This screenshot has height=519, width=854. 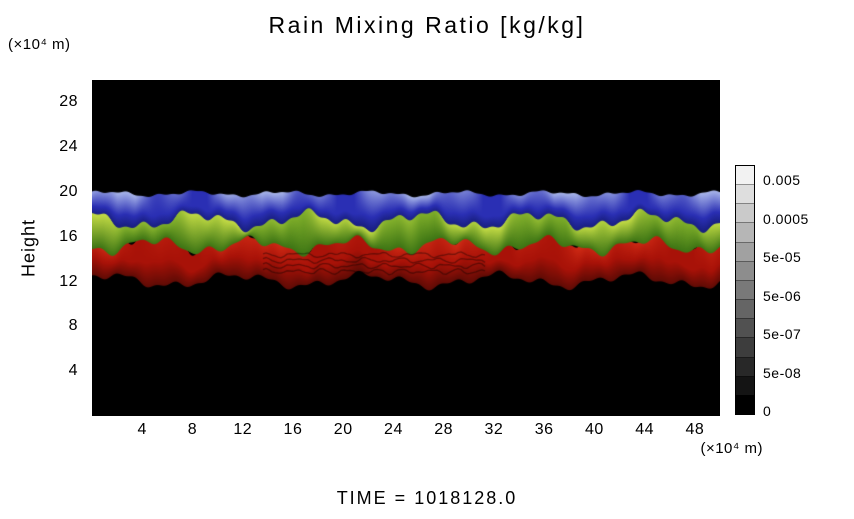 I want to click on x-tick-label: 20, so click(x=343, y=429).